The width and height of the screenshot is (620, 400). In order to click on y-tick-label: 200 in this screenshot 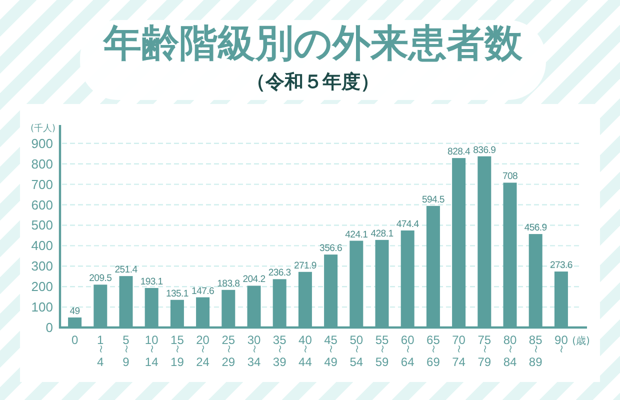, I will do `click(42, 286)`.